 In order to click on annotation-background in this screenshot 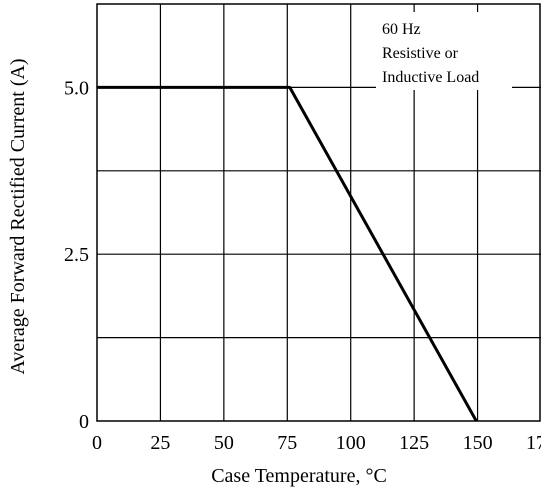, I will do `click(444, 51)`.